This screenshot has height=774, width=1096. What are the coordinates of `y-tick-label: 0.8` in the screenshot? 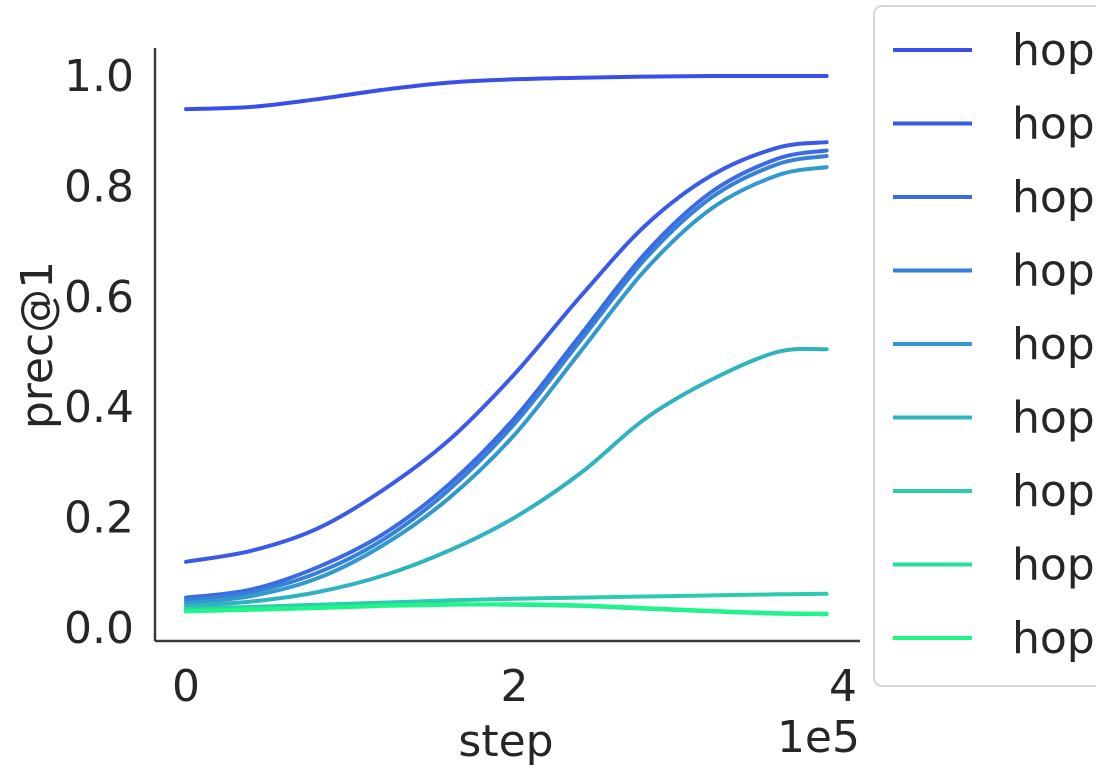 It's located at (99, 186).